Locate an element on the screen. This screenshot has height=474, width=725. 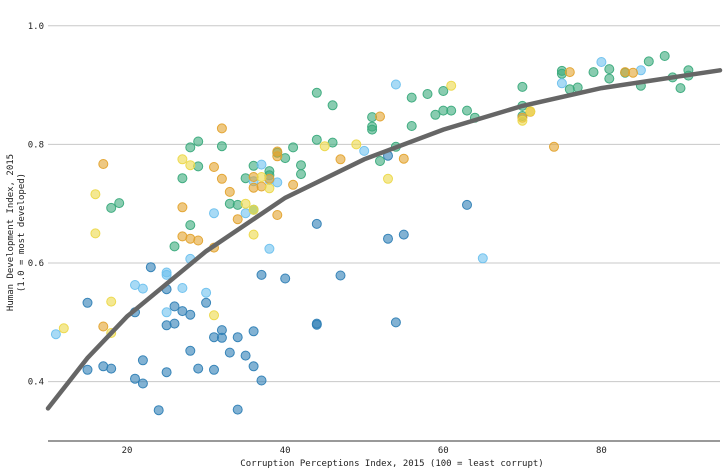
x-axis-ticks: 20 40 60 80 is located at coordinates (364, 451).